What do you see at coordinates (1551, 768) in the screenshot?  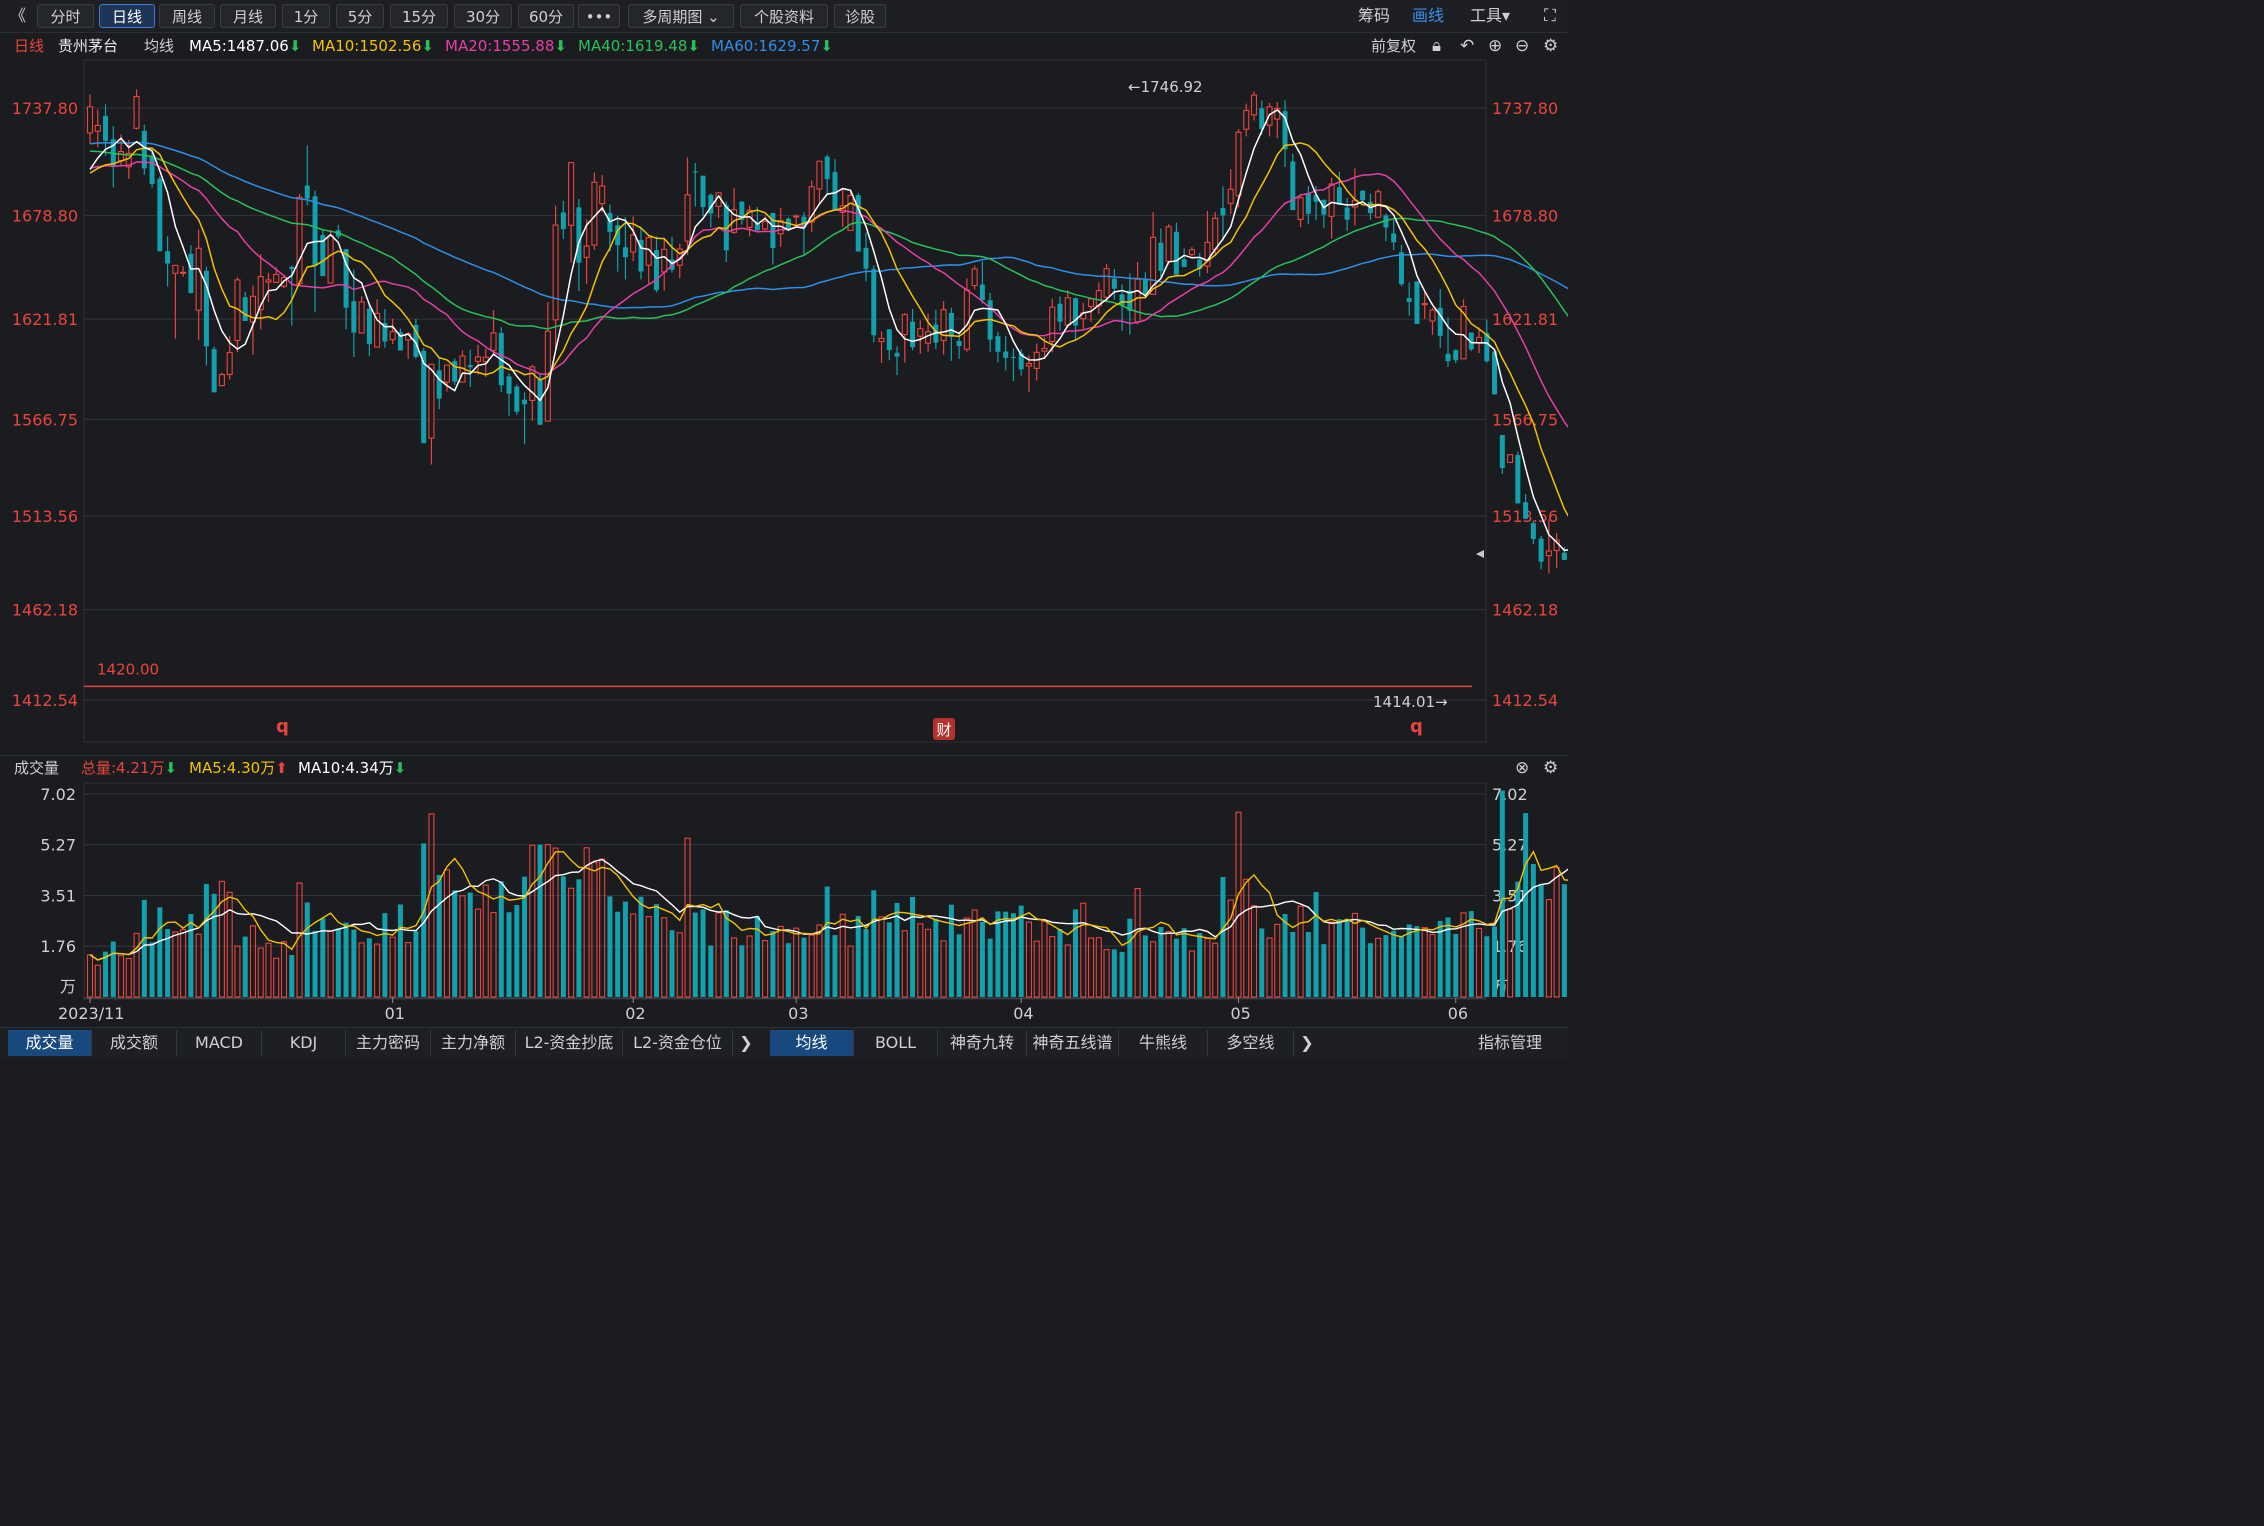 I see `volume-settings-gear-icon: ⚙` at bounding box center [1551, 768].